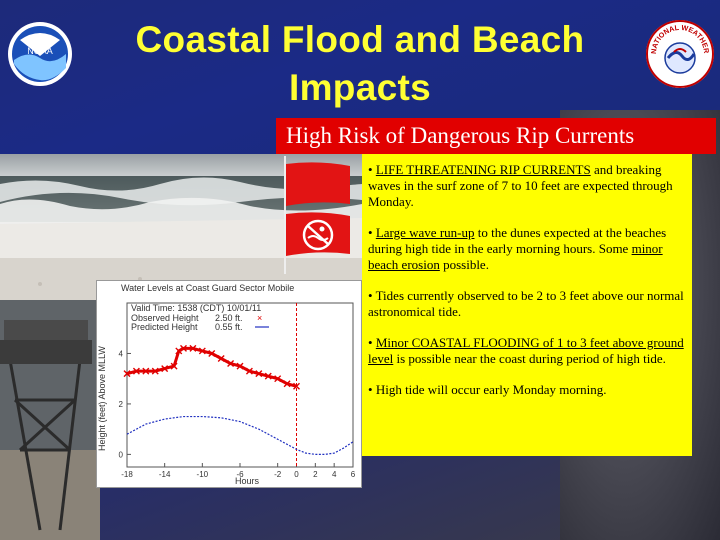  What do you see at coordinates (360, 39) in the screenshot?
I see `page-title-line1: Coastal Flood and Beach` at bounding box center [360, 39].